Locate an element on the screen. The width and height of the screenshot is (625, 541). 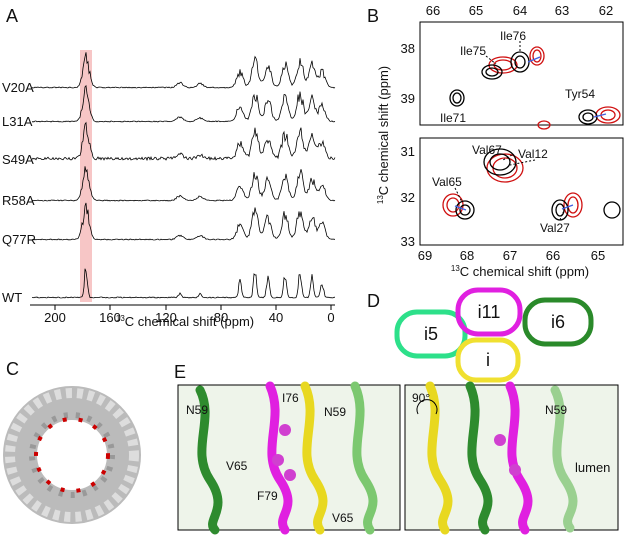
highlight-band is located at coordinates (86, 176).